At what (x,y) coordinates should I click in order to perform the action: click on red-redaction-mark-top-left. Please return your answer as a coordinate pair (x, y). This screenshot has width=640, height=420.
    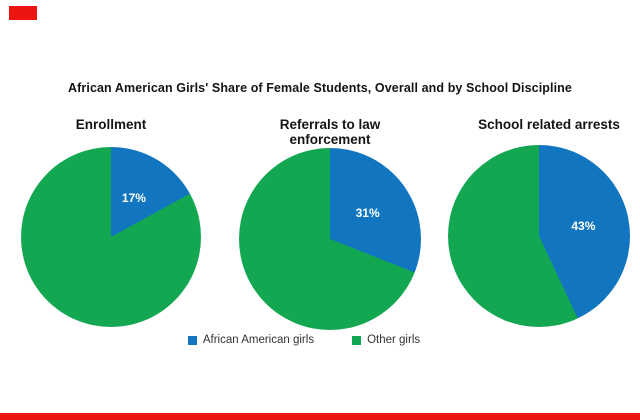
    Looking at the image, I should click on (23, 13).